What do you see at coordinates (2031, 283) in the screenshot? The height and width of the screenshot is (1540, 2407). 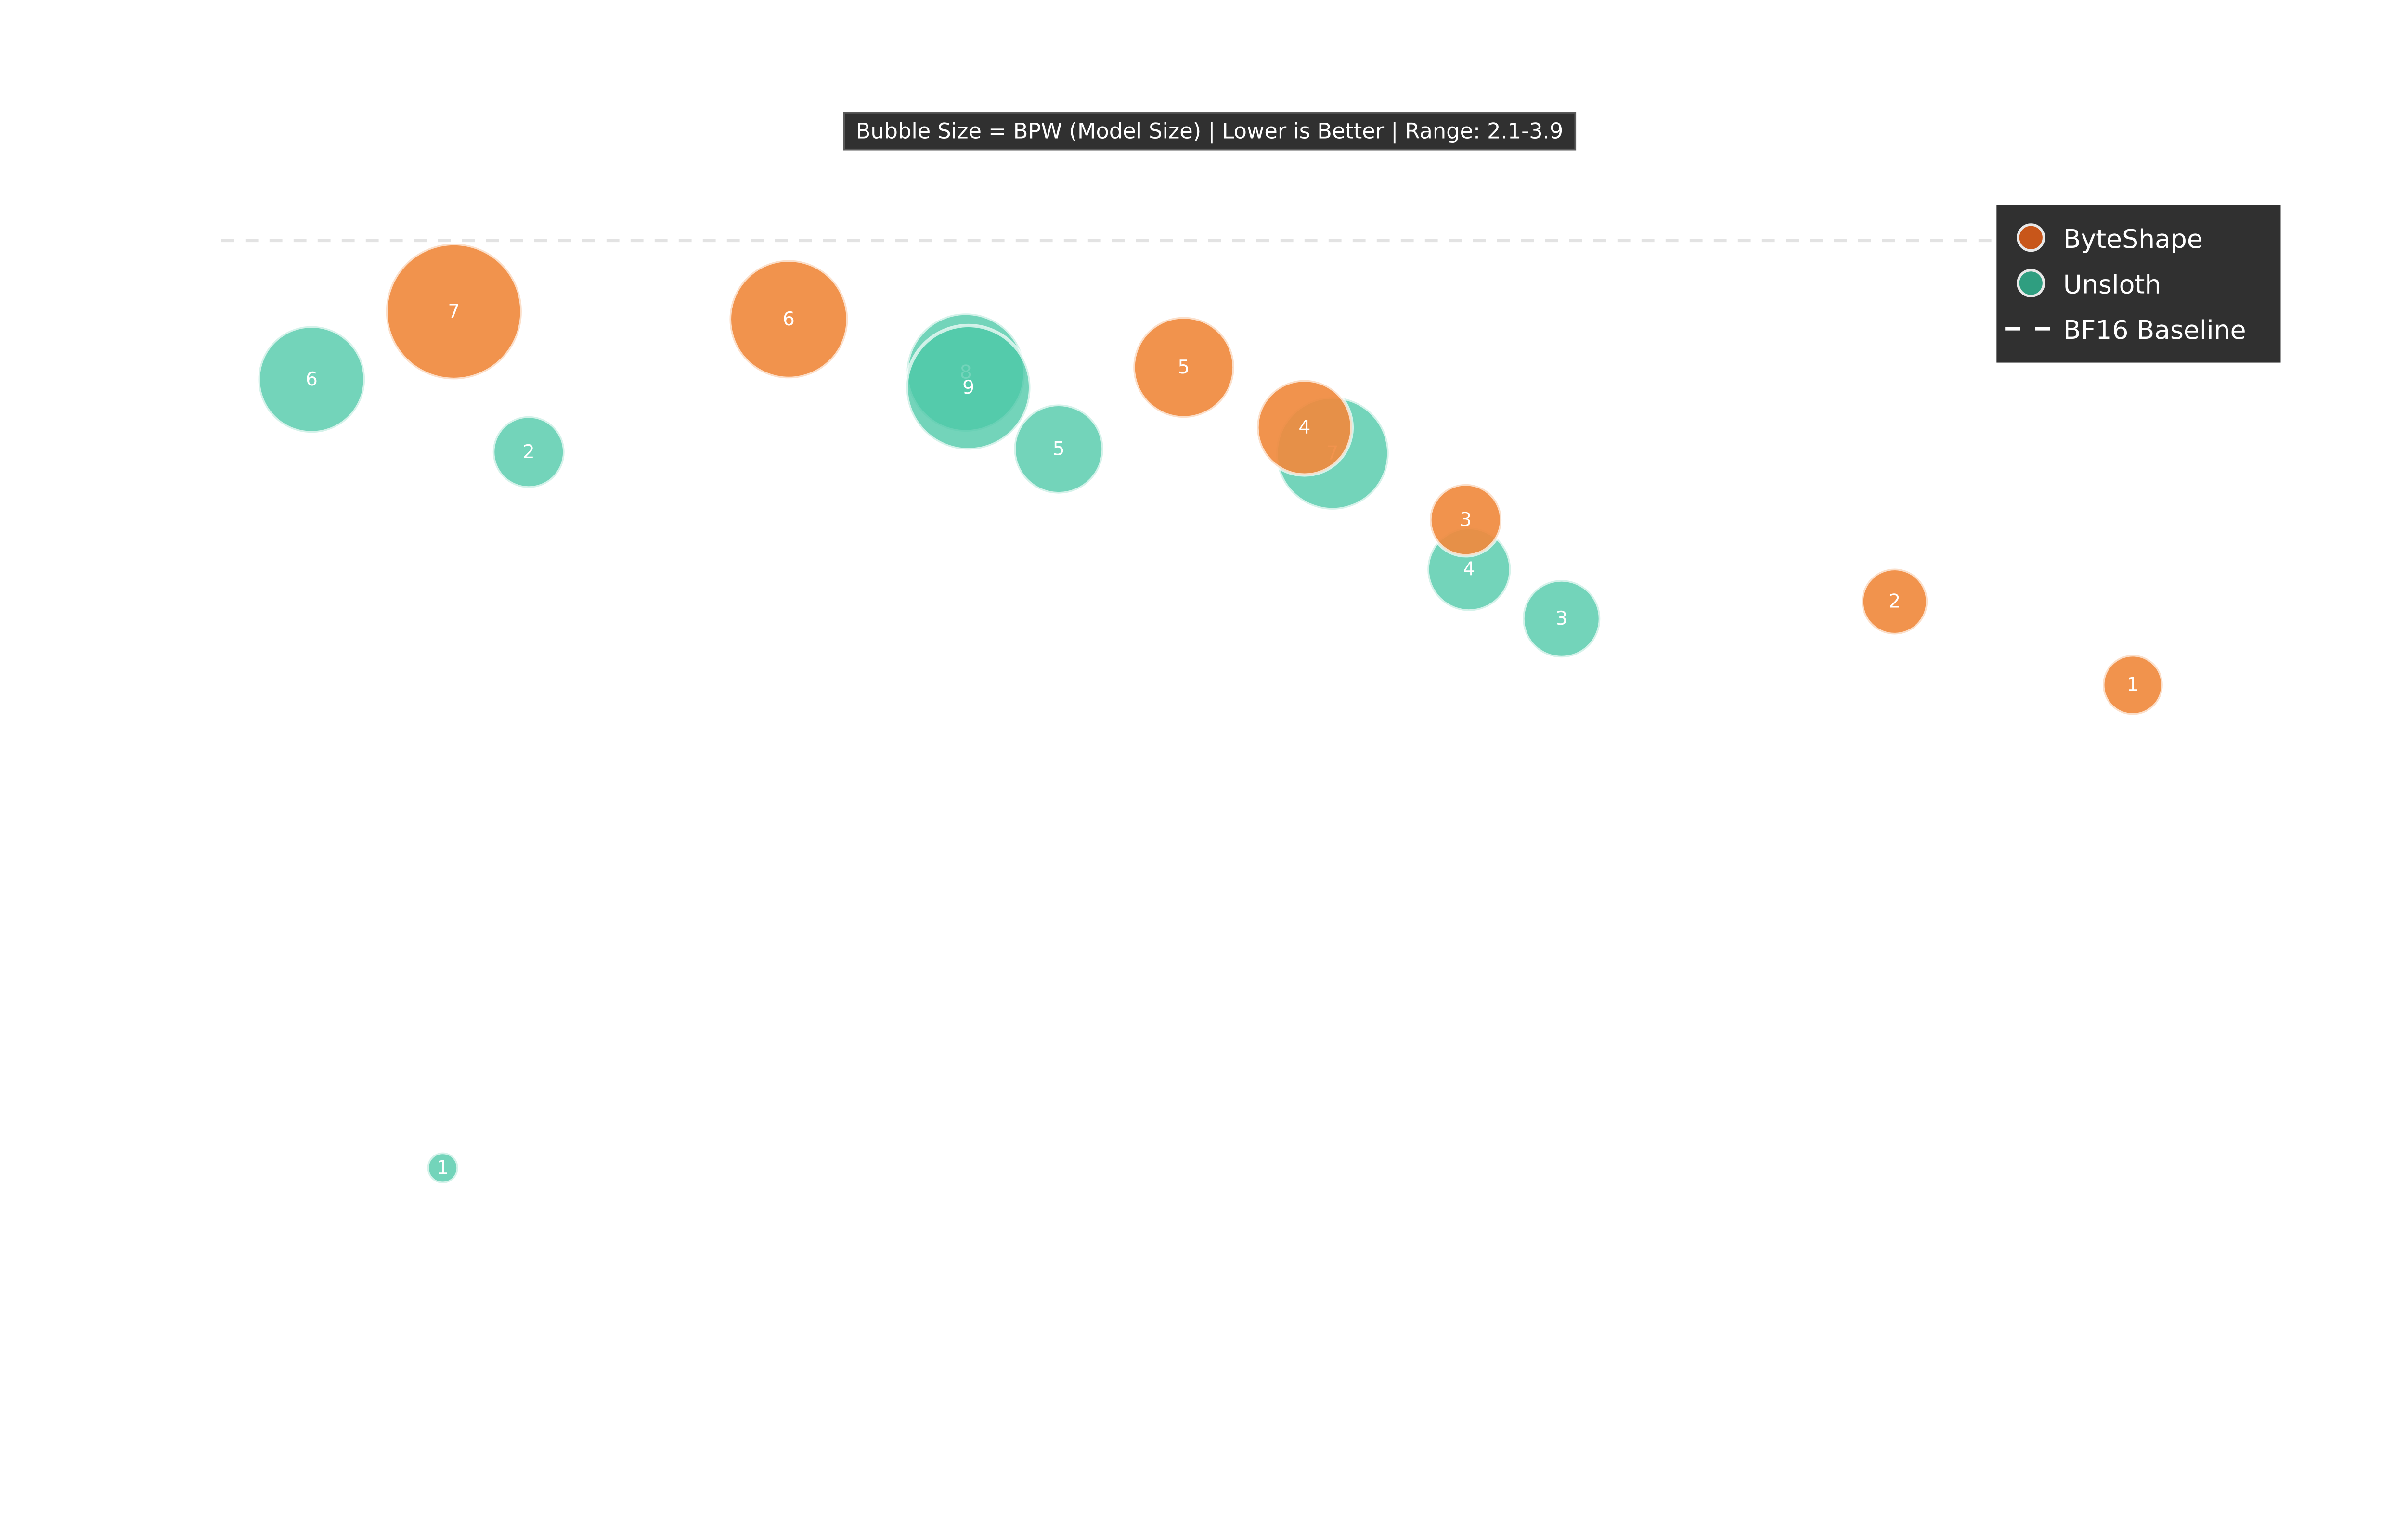 I see `unsloth-swatch-icon` at bounding box center [2031, 283].